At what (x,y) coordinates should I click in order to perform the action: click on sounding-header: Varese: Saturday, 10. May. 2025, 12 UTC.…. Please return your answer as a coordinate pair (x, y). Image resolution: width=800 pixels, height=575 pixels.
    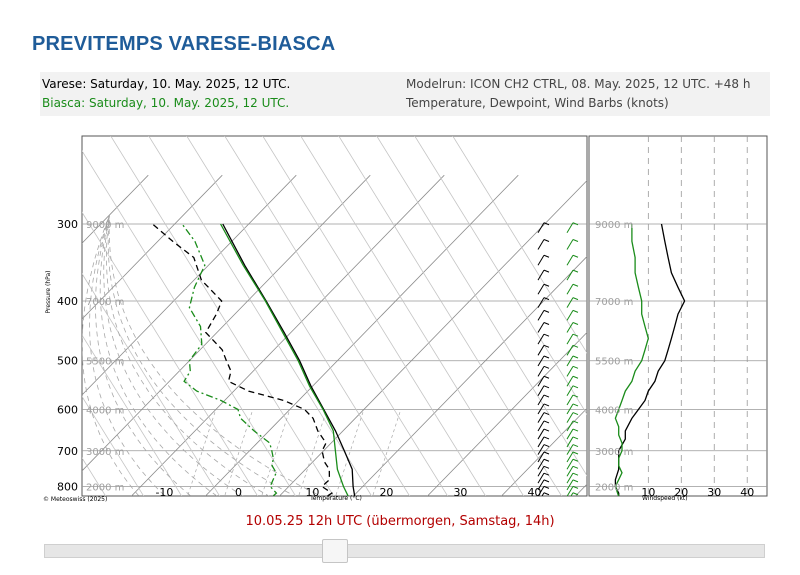
    Looking at the image, I should click on (405, 94).